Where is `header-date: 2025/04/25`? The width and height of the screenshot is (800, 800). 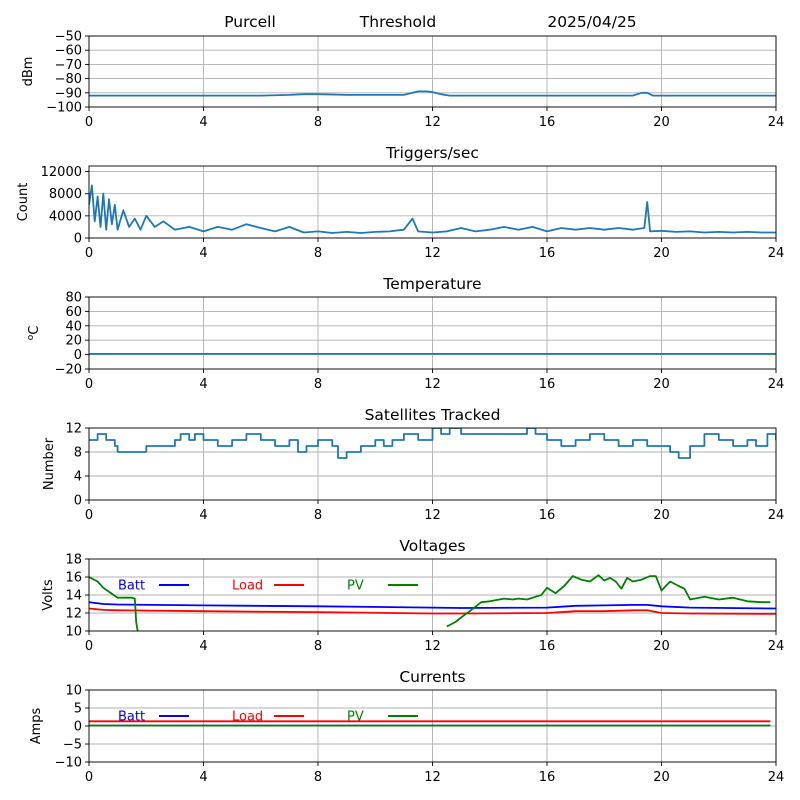
header-date: 2025/04/25 is located at coordinates (591, 22).